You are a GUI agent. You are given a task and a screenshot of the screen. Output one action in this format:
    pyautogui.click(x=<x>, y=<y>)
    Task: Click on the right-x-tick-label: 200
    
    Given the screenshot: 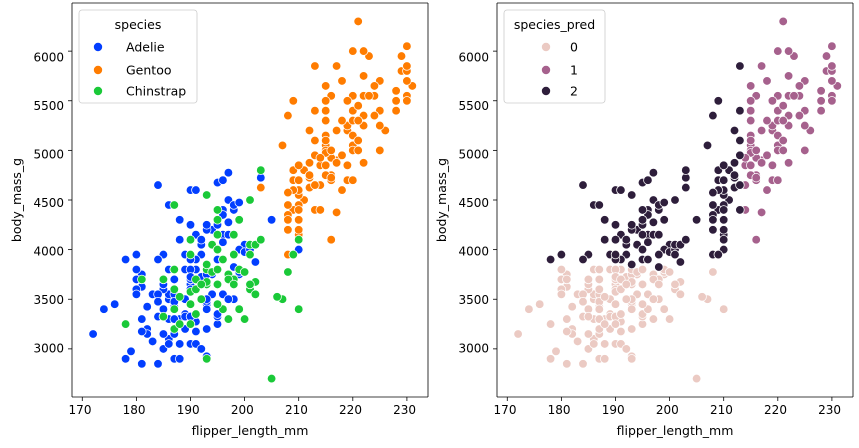 What is the action you would take?
    pyautogui.click(x=667, y=410)
    